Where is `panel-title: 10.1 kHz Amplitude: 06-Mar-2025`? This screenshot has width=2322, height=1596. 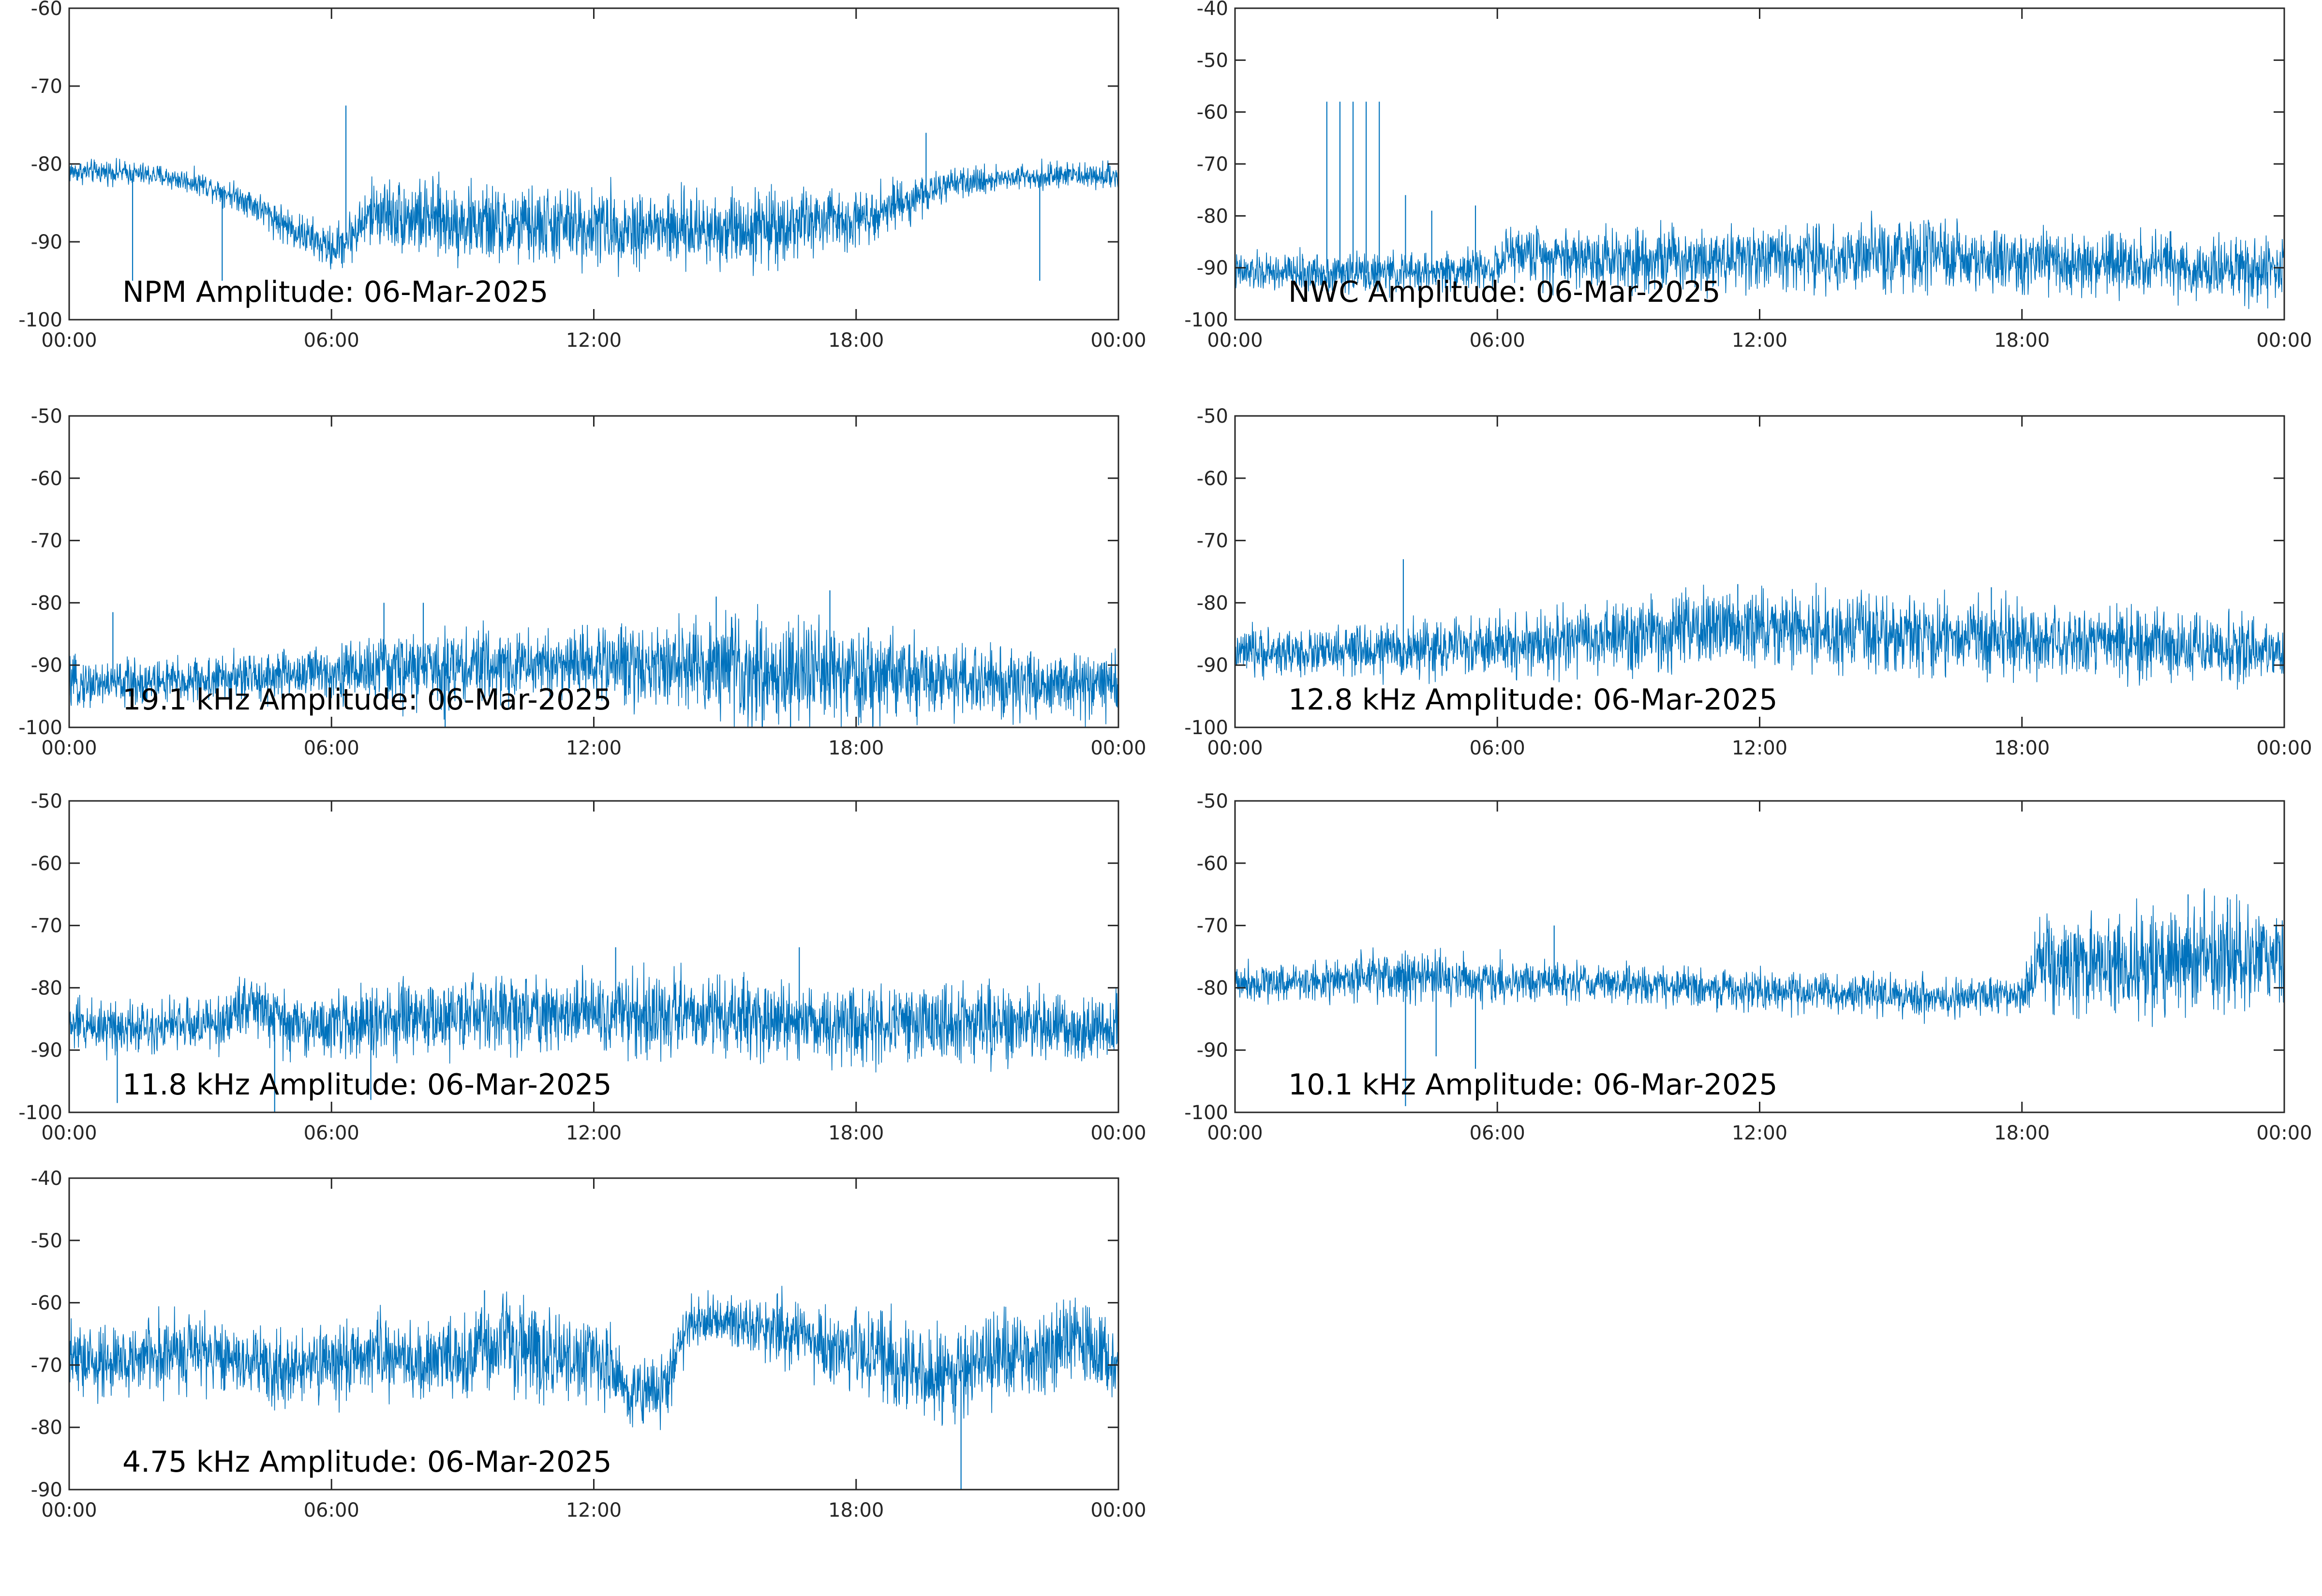
panel-title: 10.1 kHz Amplitude: 06-Mar-2025 is located at coordinates (1533, 1085).